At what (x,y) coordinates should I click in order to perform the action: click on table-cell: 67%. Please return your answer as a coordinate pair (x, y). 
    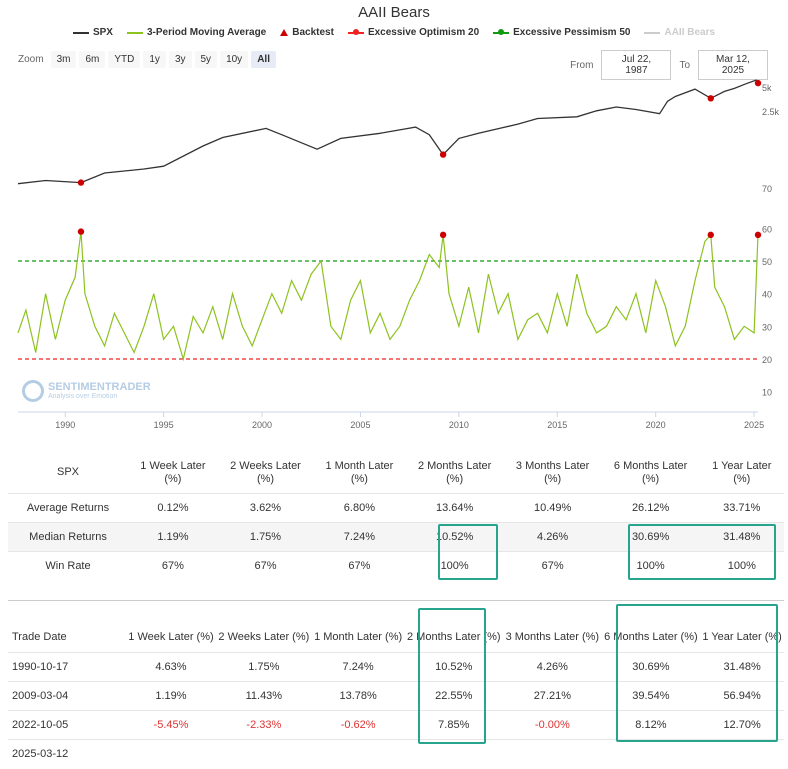
    Looking at the image, I should click on (173, 565).